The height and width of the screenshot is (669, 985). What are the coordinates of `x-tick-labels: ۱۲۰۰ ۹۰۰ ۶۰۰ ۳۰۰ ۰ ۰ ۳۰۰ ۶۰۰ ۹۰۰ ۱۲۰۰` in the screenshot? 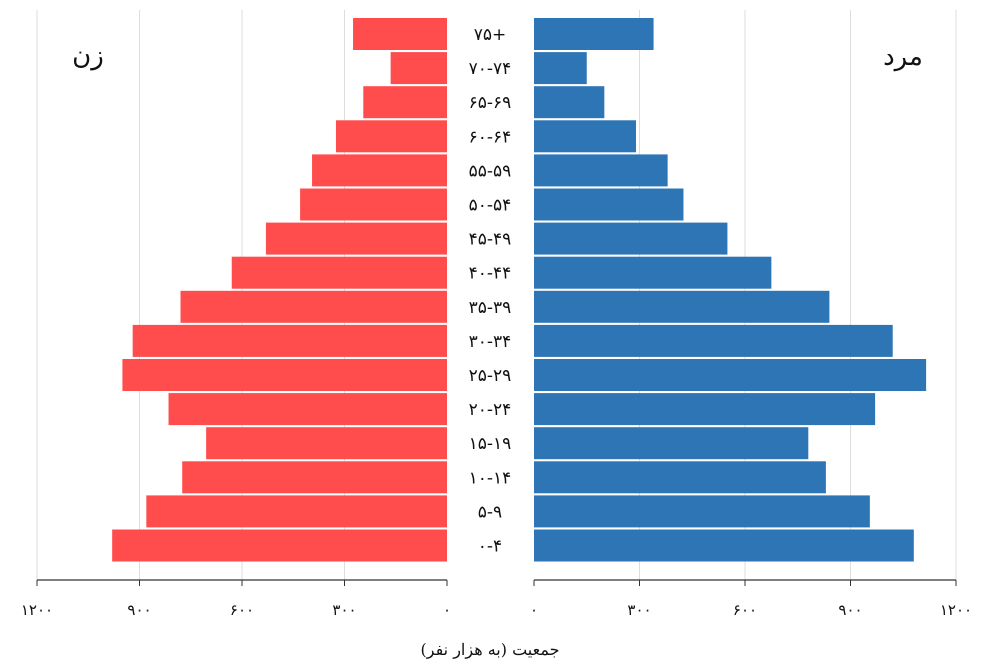 It's located at (496, 610).